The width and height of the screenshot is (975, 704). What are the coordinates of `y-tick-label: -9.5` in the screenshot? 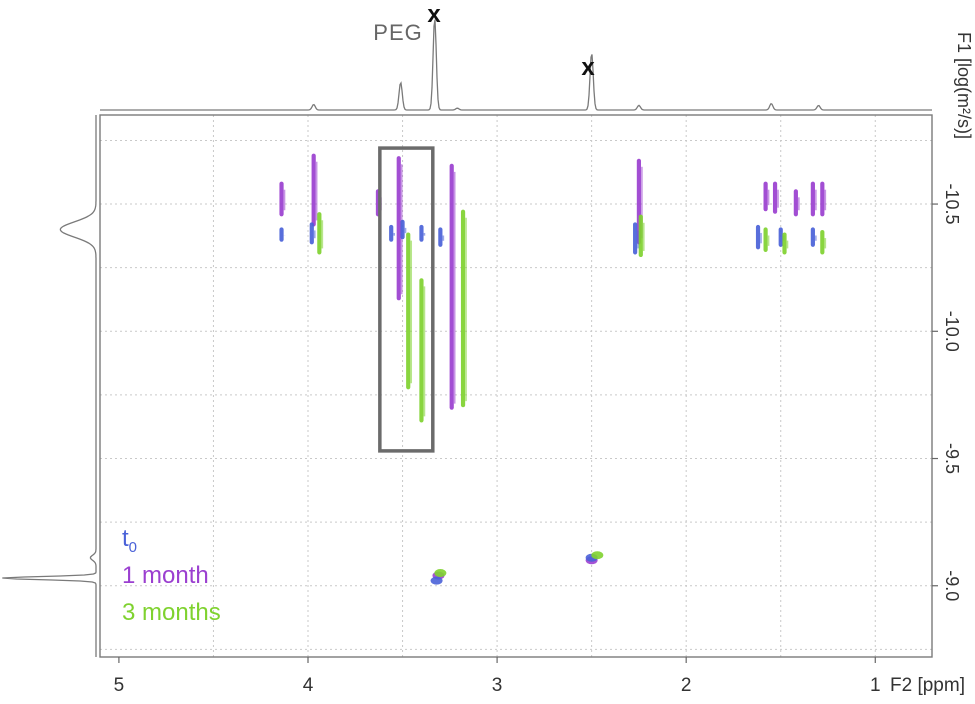 It's located at (952, 458).